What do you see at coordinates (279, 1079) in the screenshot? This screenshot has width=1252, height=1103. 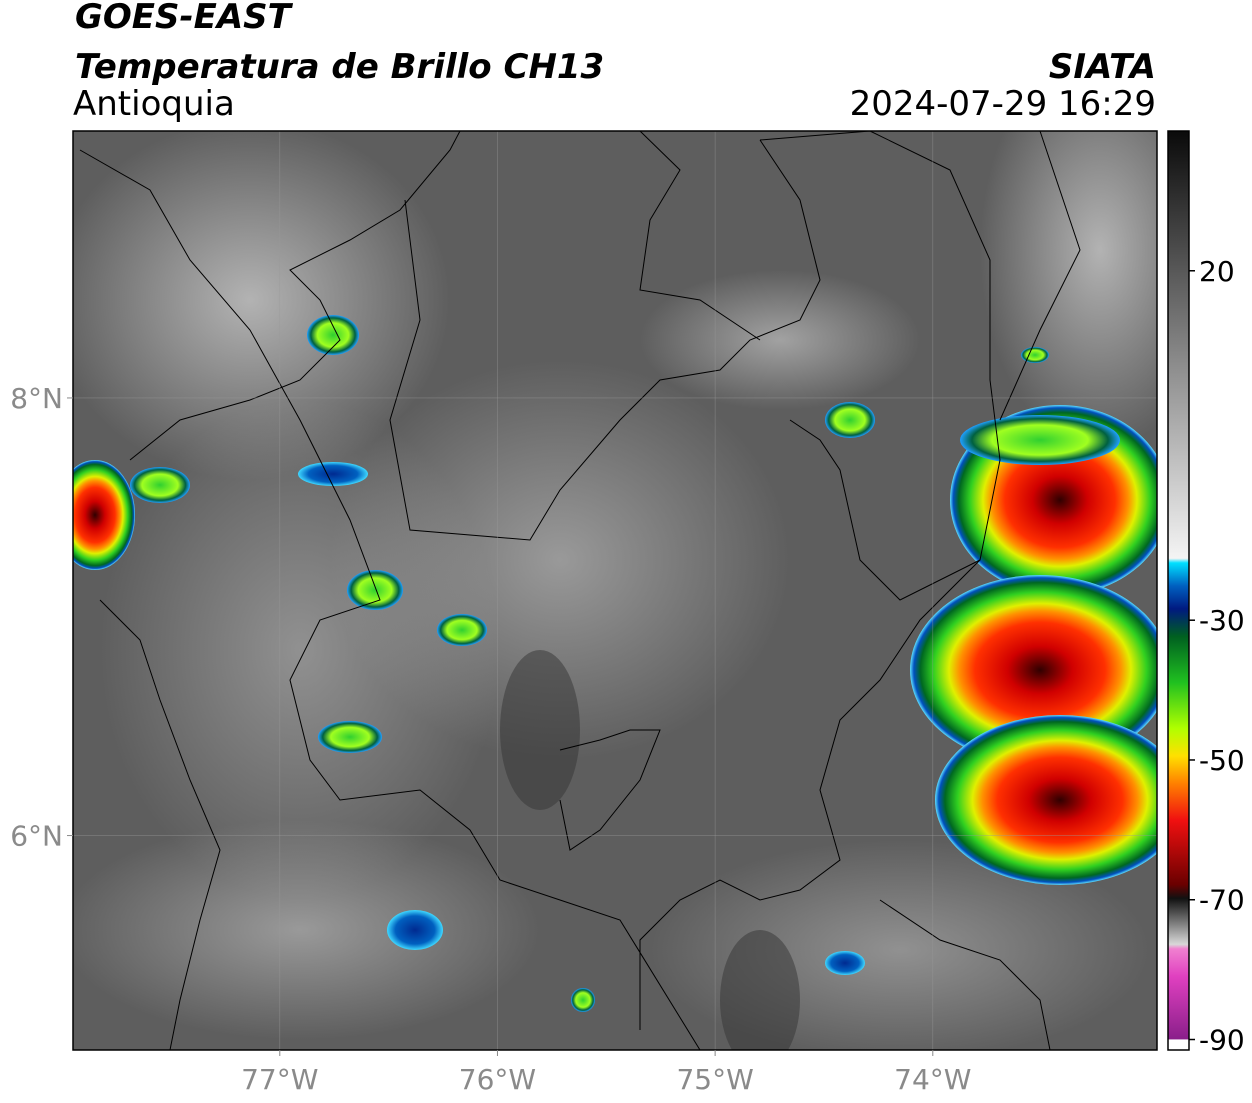 I see `x-tick-label: 77°W` at bounding box center [279, 1079].